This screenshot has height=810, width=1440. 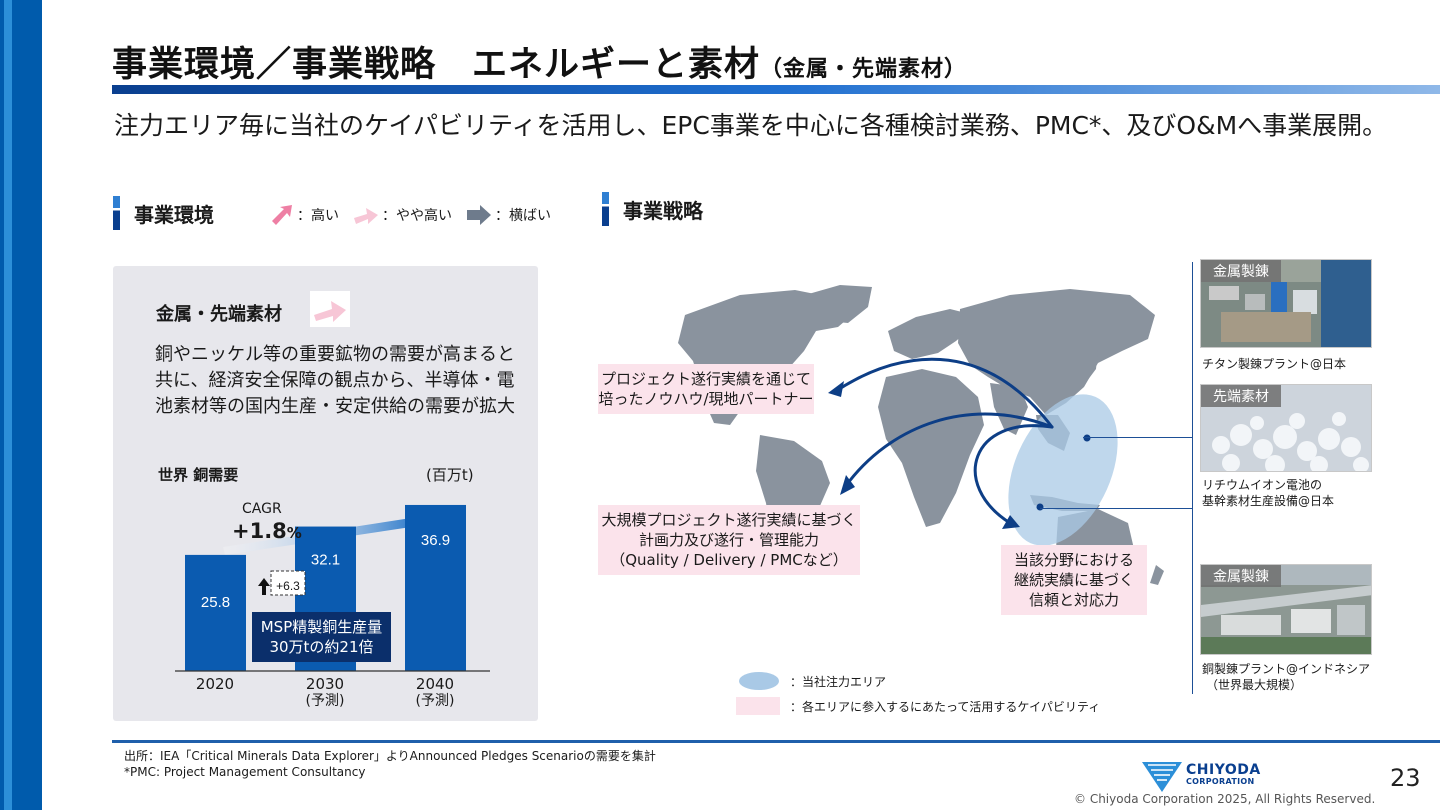 What do you see at coordinates (174, 214) in the screenshot?
I see `environment-heading-label: 事業環境` at bounding box center [174, 214].